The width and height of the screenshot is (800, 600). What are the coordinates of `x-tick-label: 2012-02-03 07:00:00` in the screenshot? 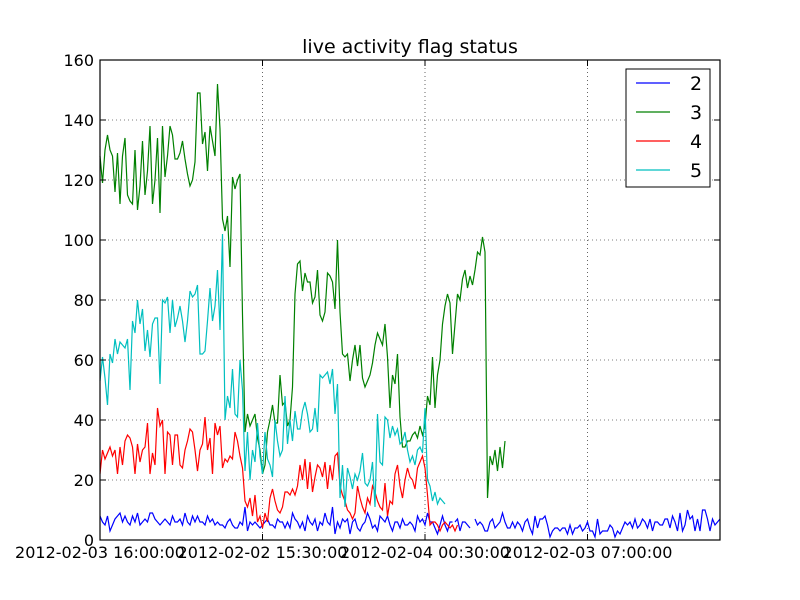 It's located at (588, 552).